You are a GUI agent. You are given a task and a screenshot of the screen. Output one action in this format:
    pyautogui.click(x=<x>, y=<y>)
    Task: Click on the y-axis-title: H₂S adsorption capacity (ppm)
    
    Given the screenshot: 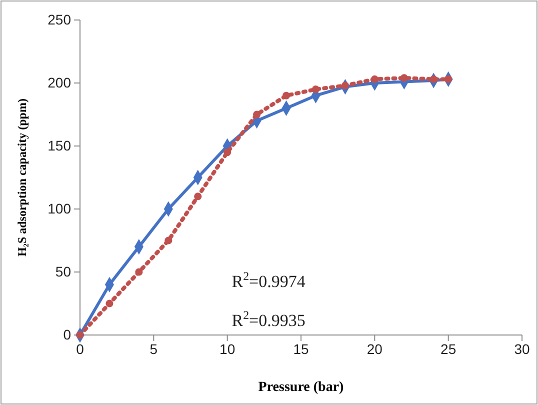 What is the action you would take?
    pyautogui.click(x=22, y=177)
    